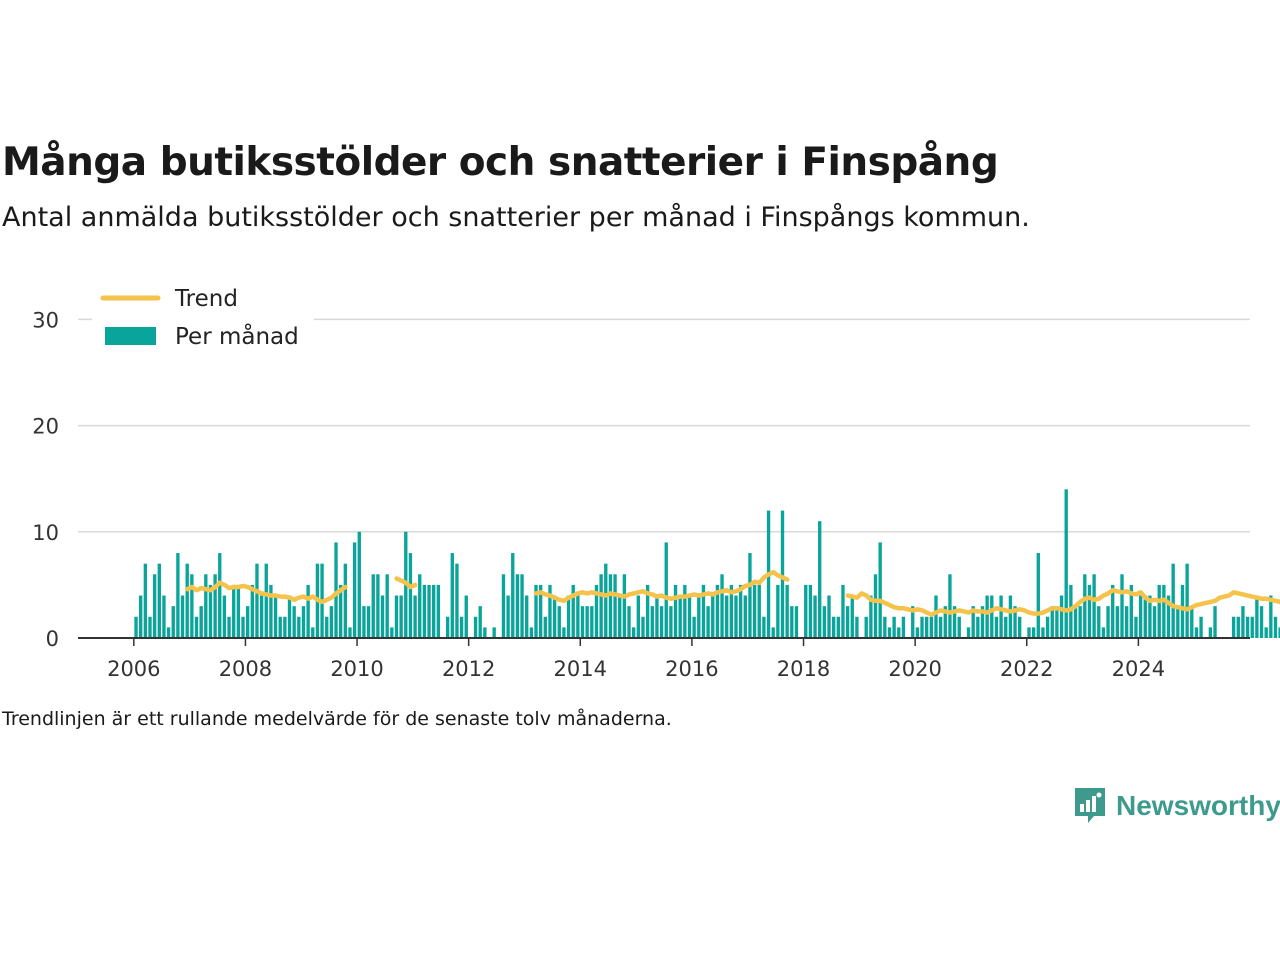  Describe the element at coordinates (661, 586) in the screenshot. I see `trend-line` at that location.